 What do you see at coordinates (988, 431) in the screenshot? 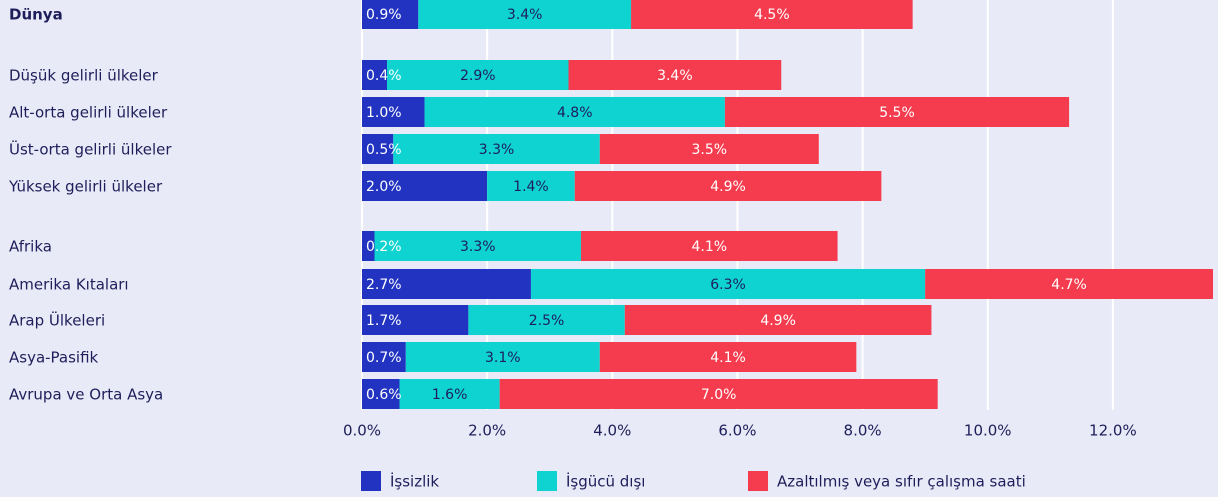
I see `x-tick-label: 10.0%` at bounding box center [988, 431].